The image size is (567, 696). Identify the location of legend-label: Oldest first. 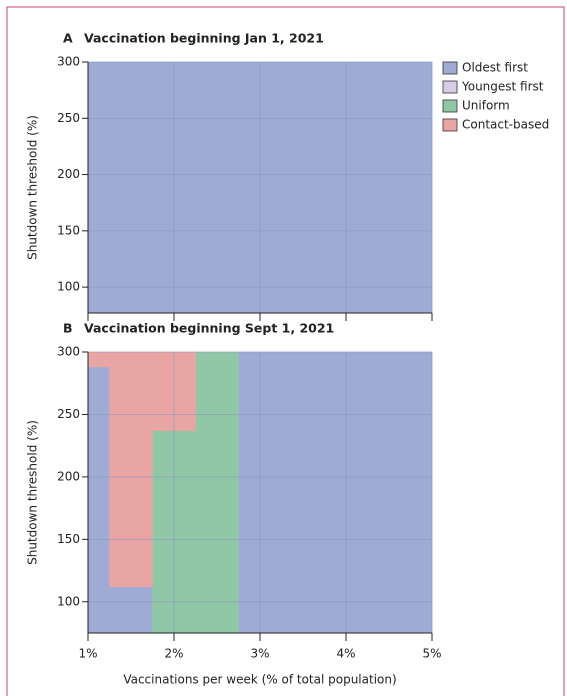
(495, 68).